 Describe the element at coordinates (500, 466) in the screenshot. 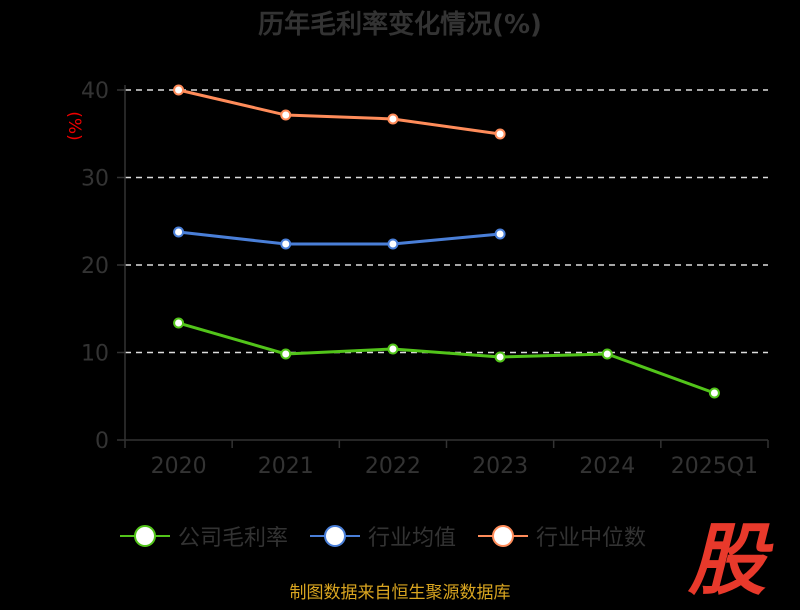

I see `x-tick-label: 2023` at that location.